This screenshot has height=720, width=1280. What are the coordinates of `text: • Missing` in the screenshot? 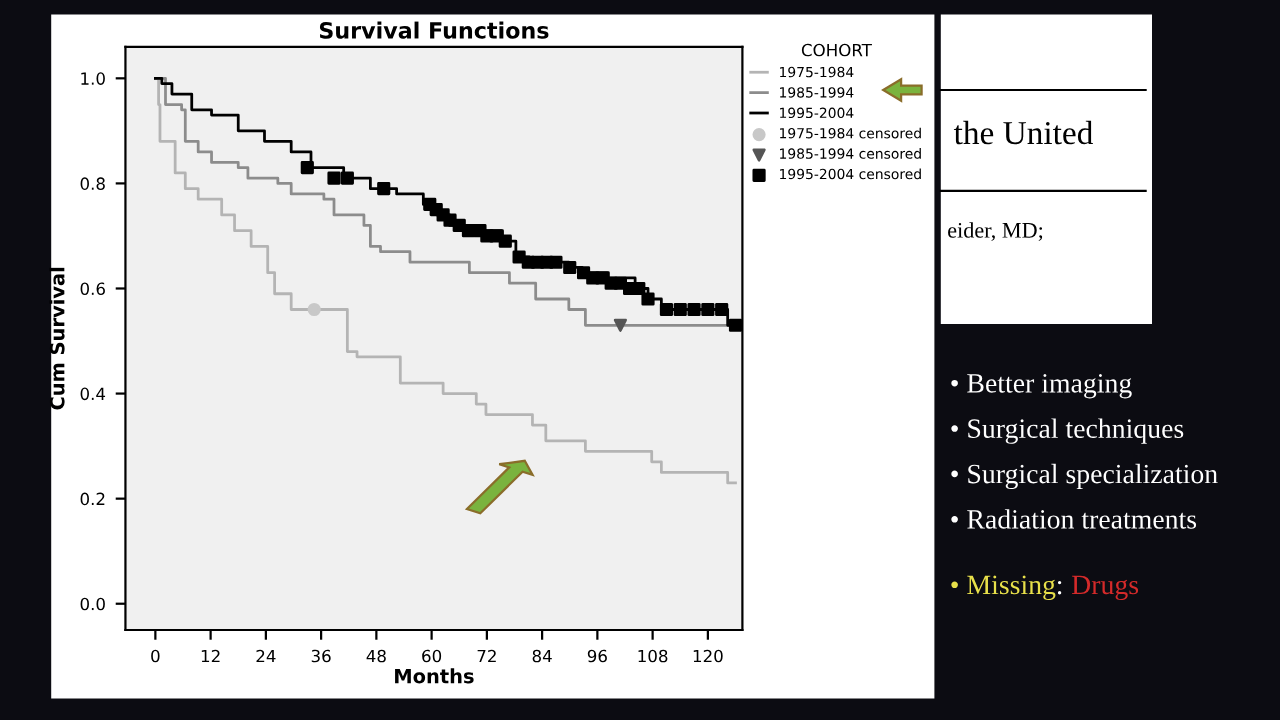 It's located at (1003, 587).